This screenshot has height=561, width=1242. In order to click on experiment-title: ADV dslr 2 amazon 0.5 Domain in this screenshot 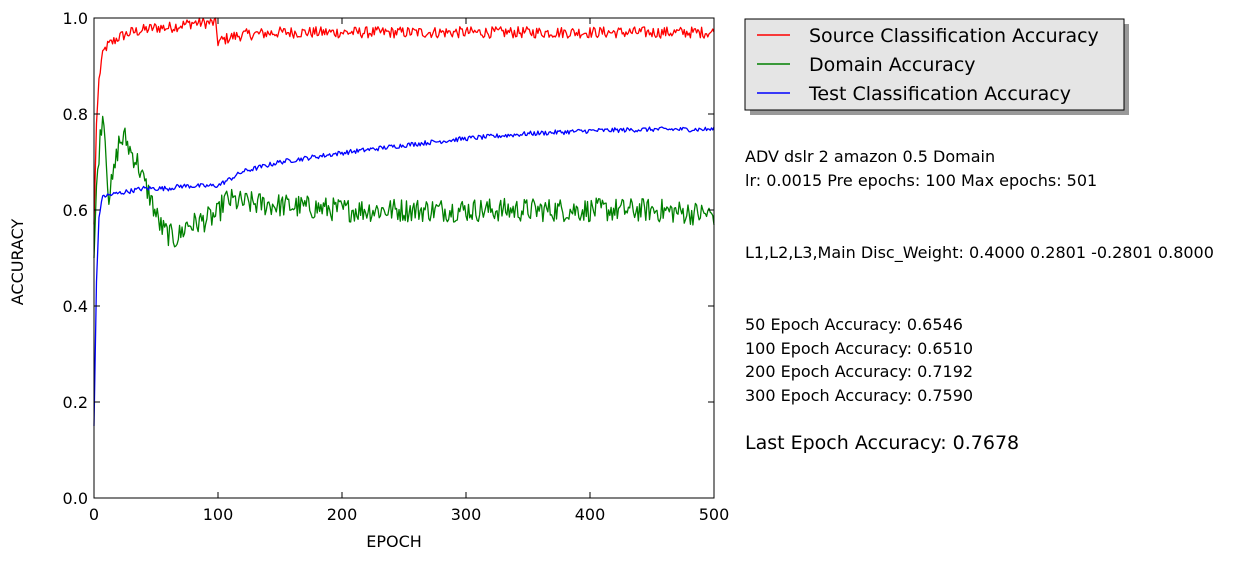, I will do `click(870, 156)`.